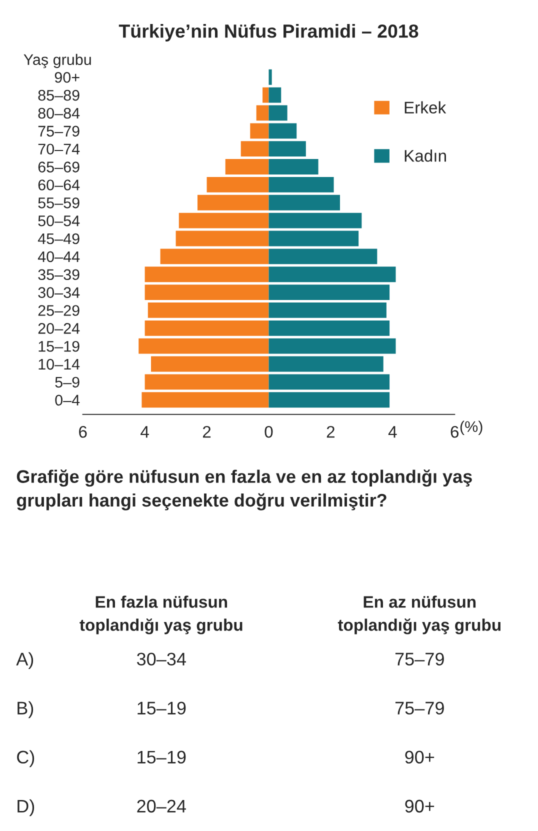 The width and height of the screenshot is (538, 831). I want to click on y-tick-label: 75–79, so click(59, 131).